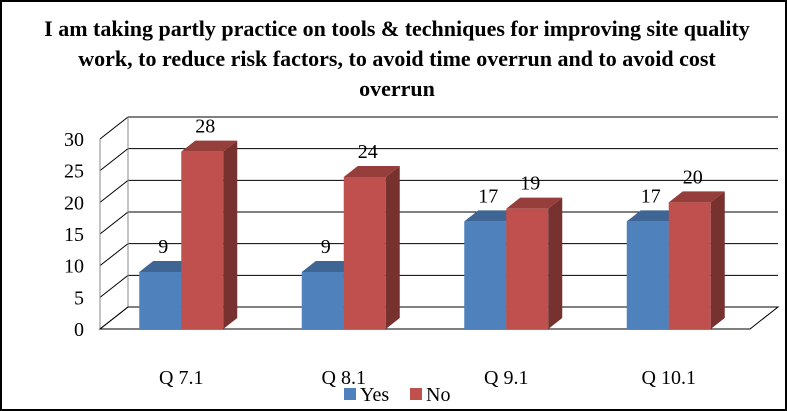  What do you see at coordinates (74, 235) in the screenshot?
I see `y-tick-label: 15` at bounding box center [74, 235].